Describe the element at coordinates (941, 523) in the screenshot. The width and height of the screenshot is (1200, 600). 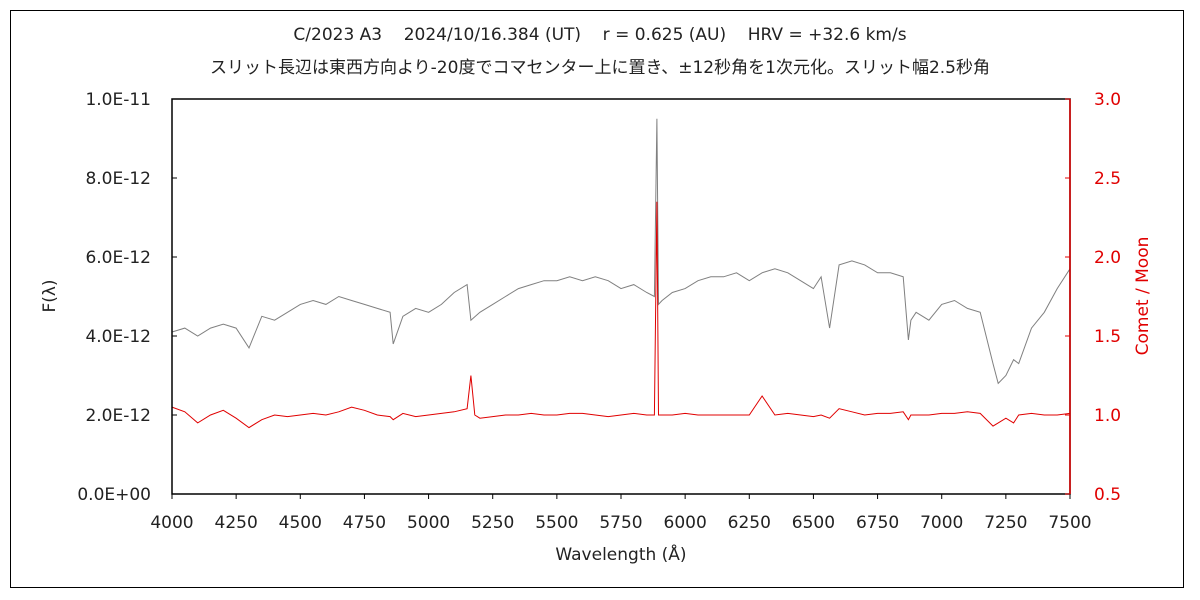
I see `x-tick-label: 7000` at that location.